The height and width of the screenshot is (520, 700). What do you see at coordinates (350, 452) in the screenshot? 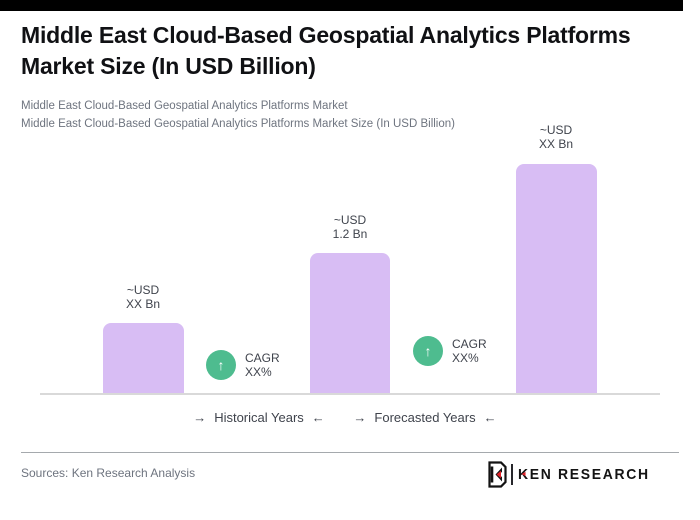
I see `footer-divider` at bounding box center [350, 452].